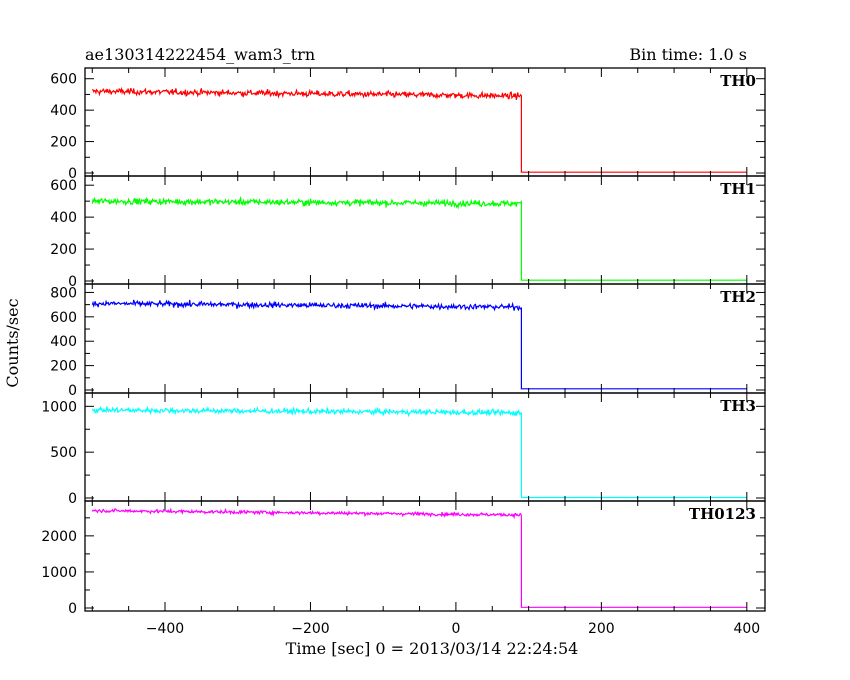  Describe the element at coordinates (601, 629) in the screenshot. I see `x-tick-label: 200` at that location.